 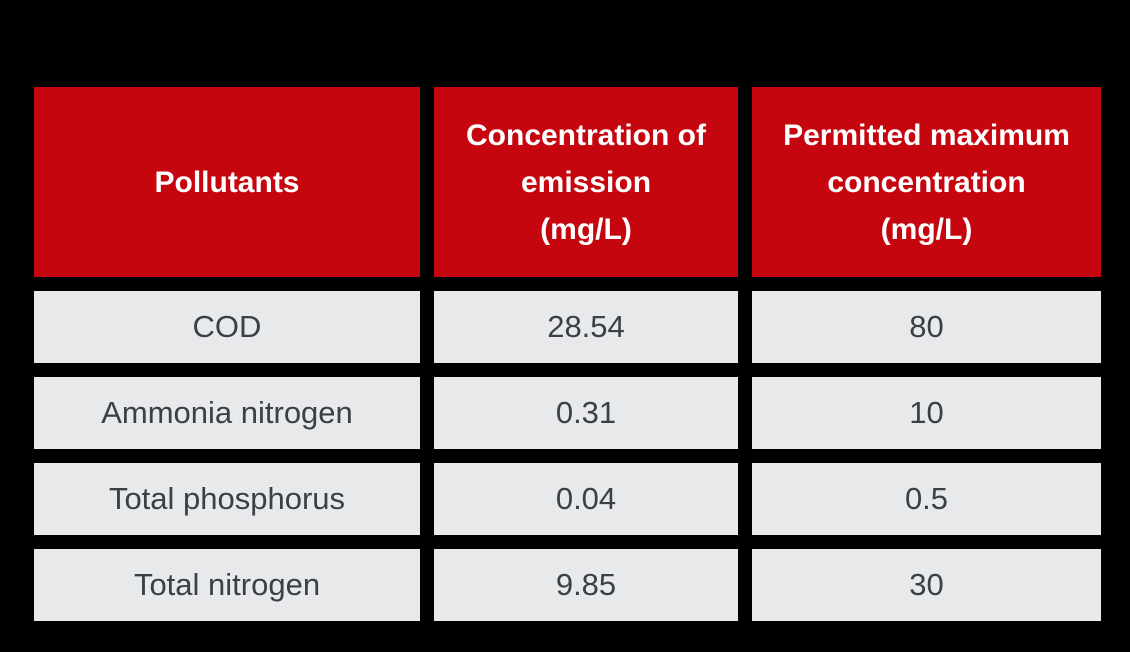 I want to click on cell-pollutant: COD, so click(x=227, y=327).